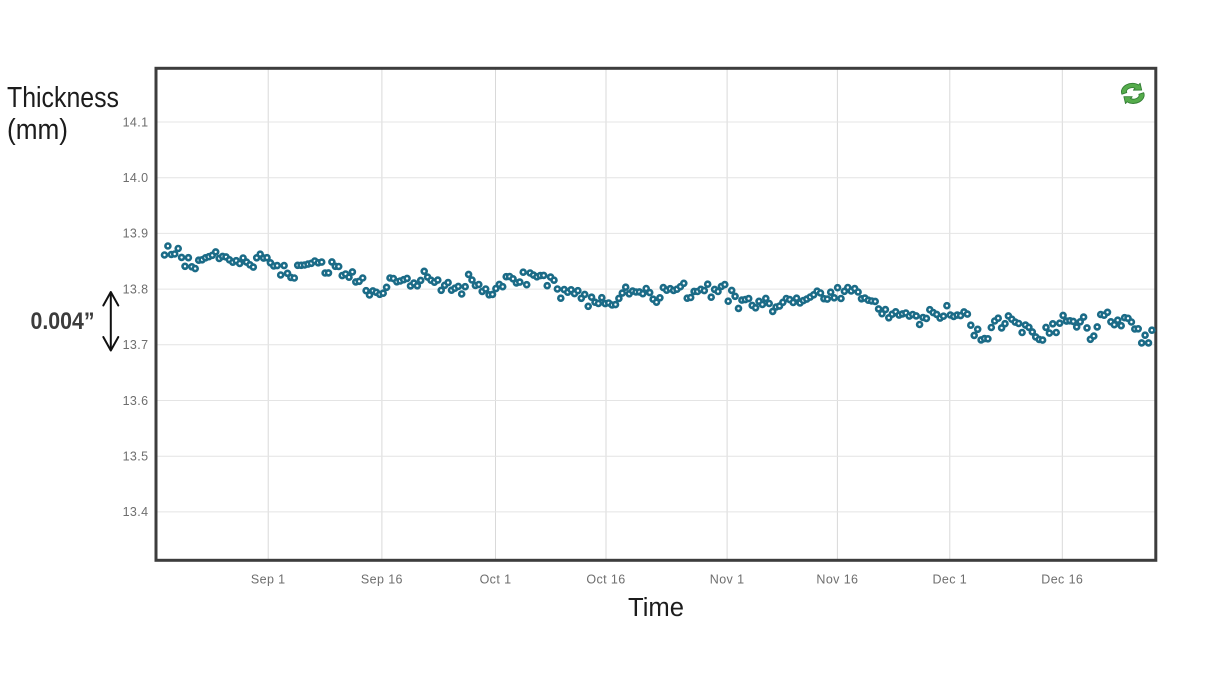 This screenshot has height=690, width=1229. Describe the element at coordinates (136, 234) in the screenshot. I see `svg-text: 13.9` at that location.